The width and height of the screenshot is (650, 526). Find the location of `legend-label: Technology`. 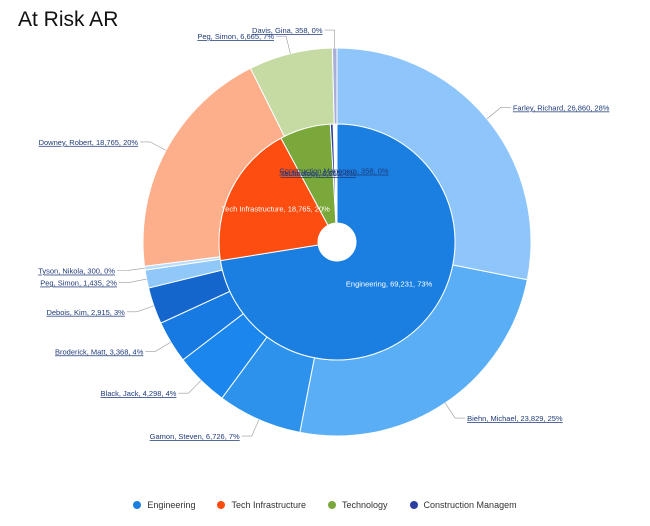

legend-label: Technology is located at coordinates (364, 505).